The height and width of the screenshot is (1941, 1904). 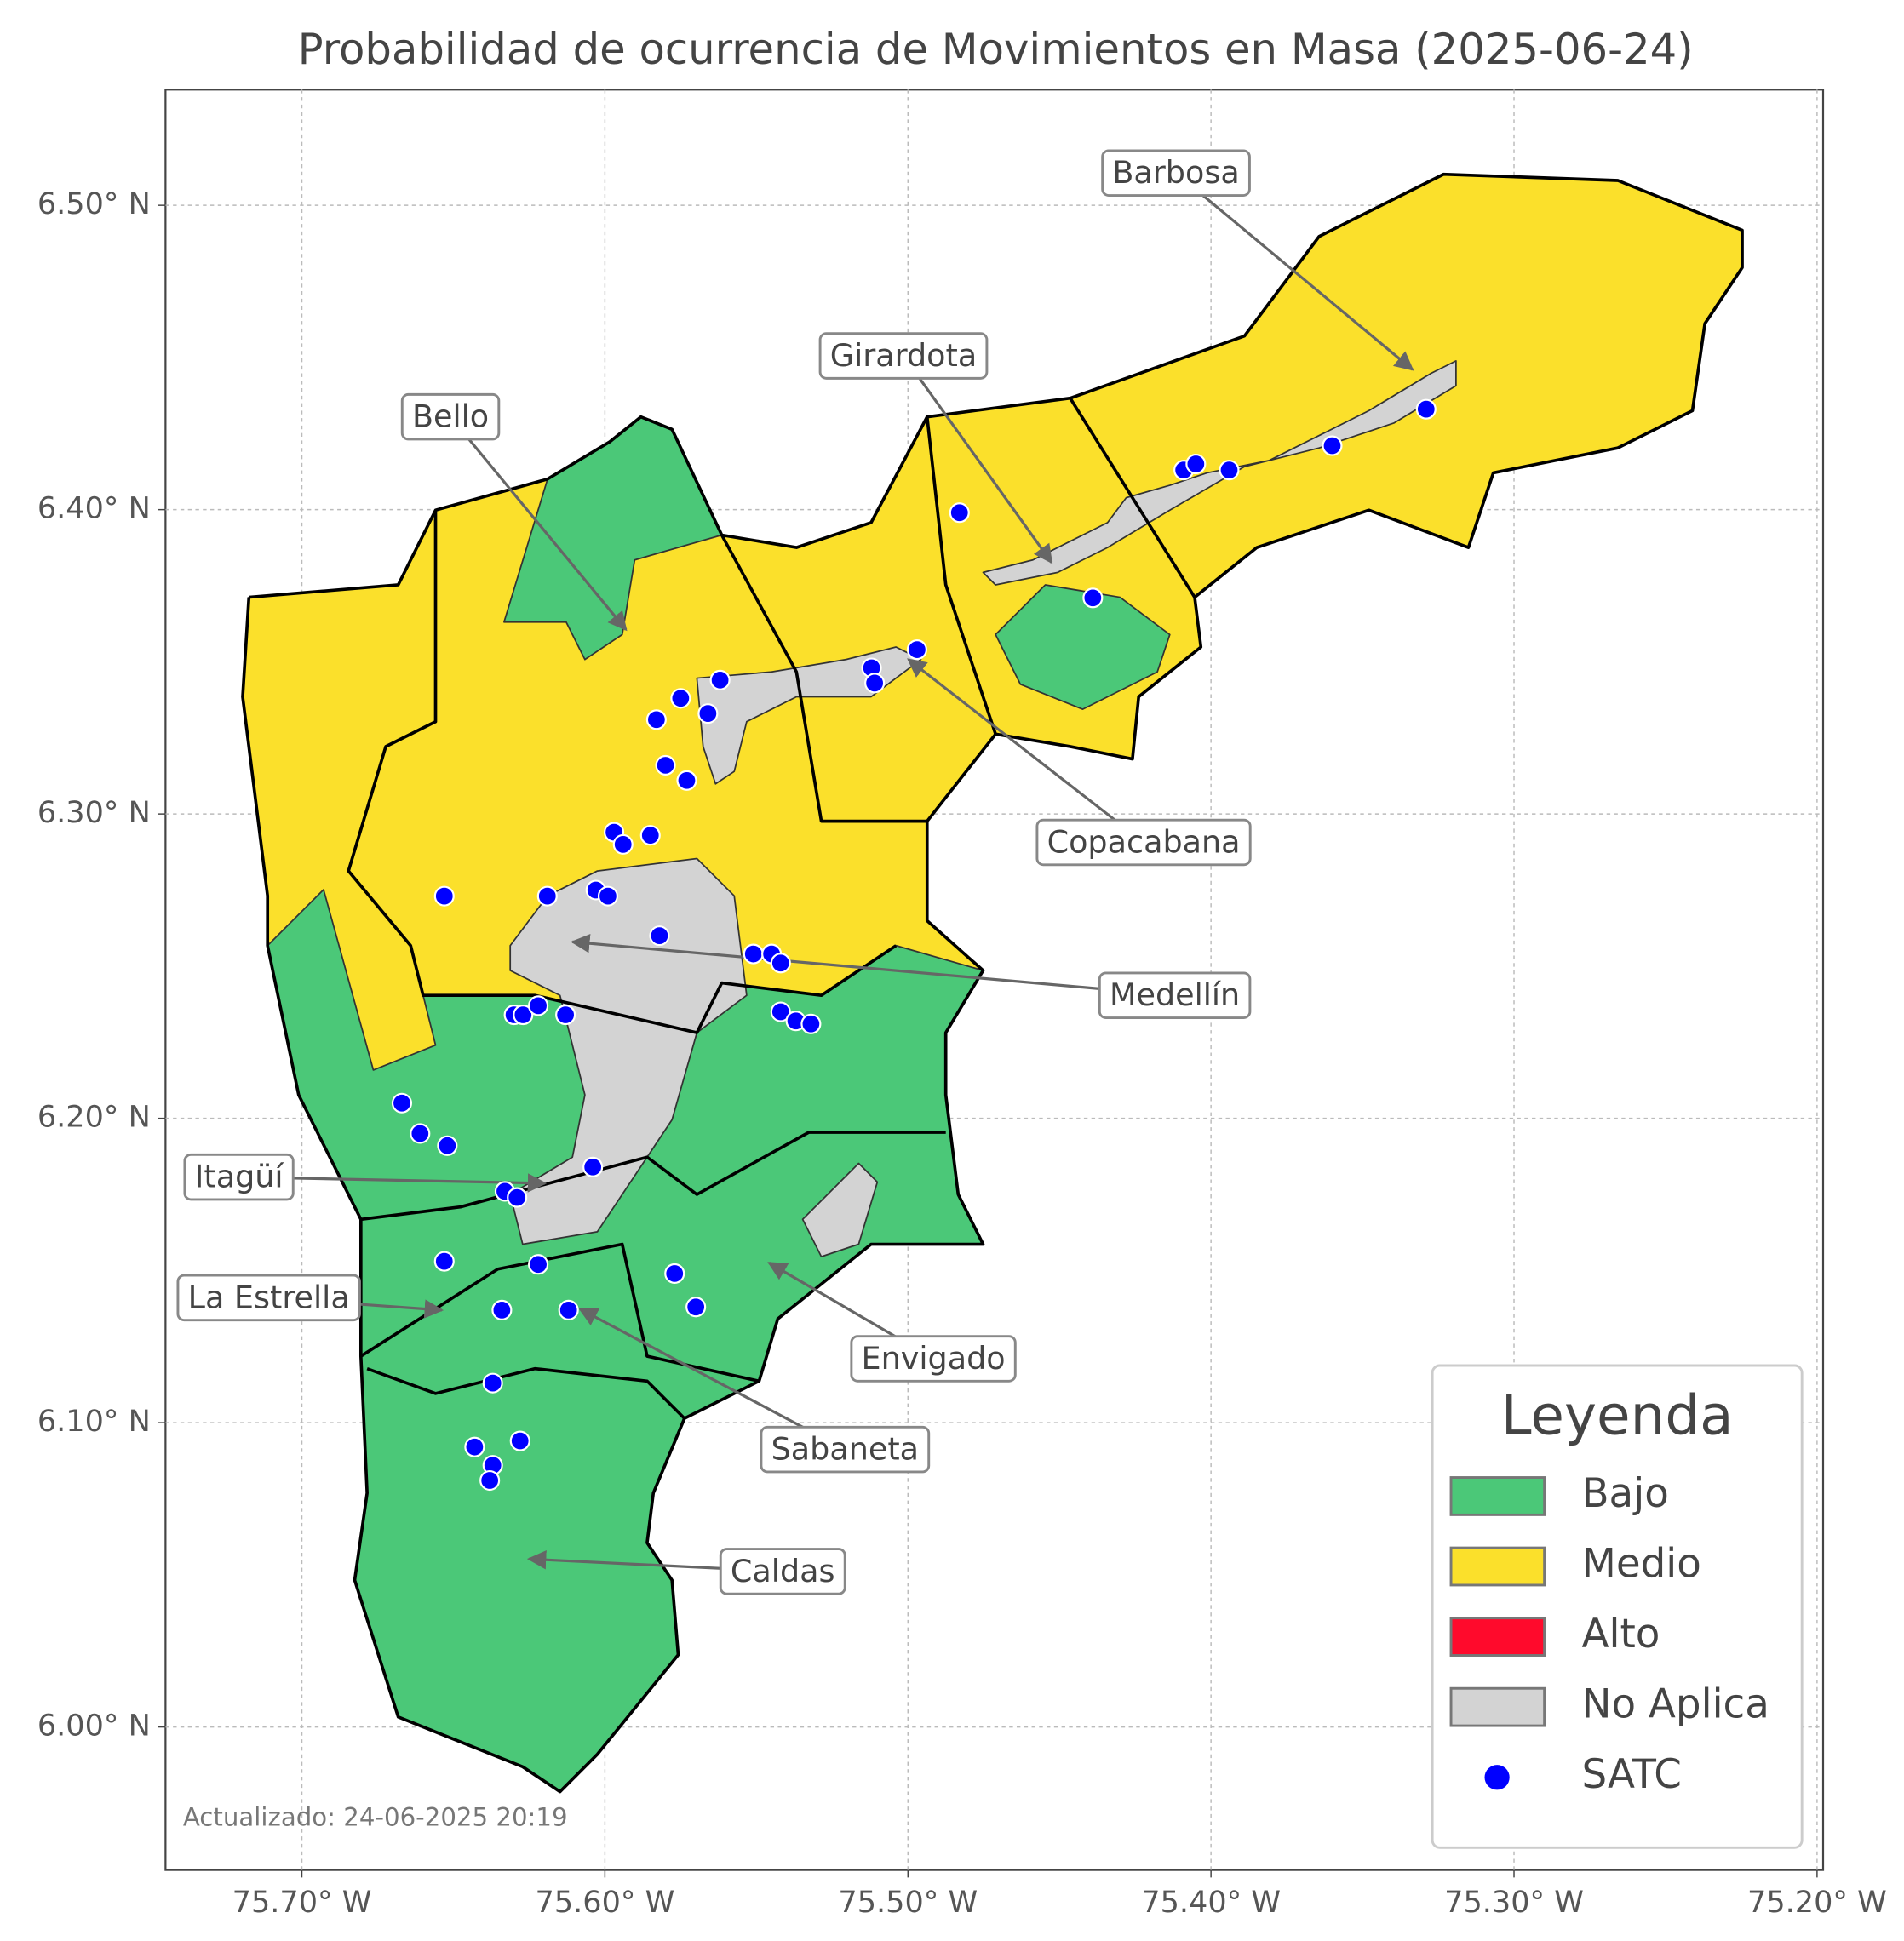 I want to click on x-tick-label: 75.70° W, so click(x=302, y=1903).